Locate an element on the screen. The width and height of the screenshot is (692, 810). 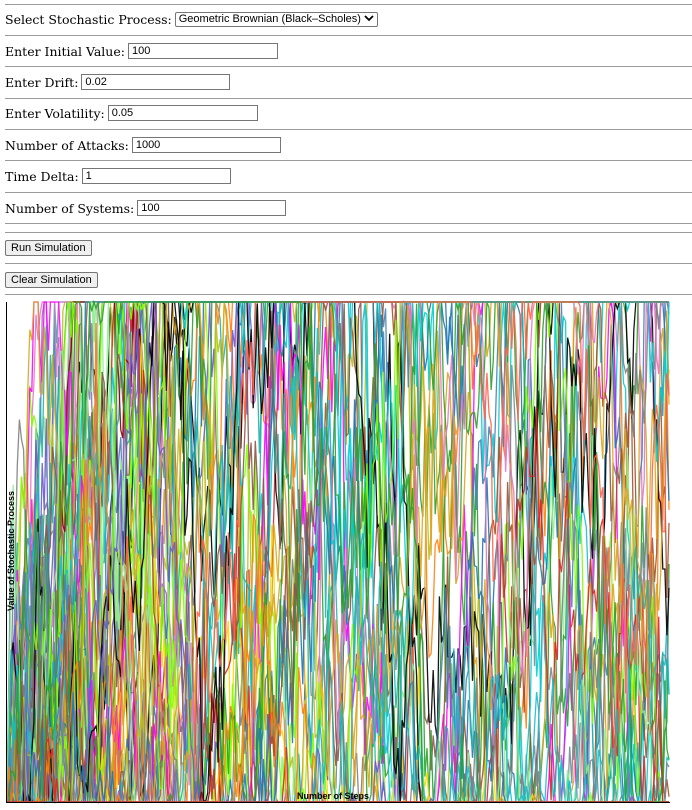
systems-label: Number of Systems: is located at coordinates (70, 208).